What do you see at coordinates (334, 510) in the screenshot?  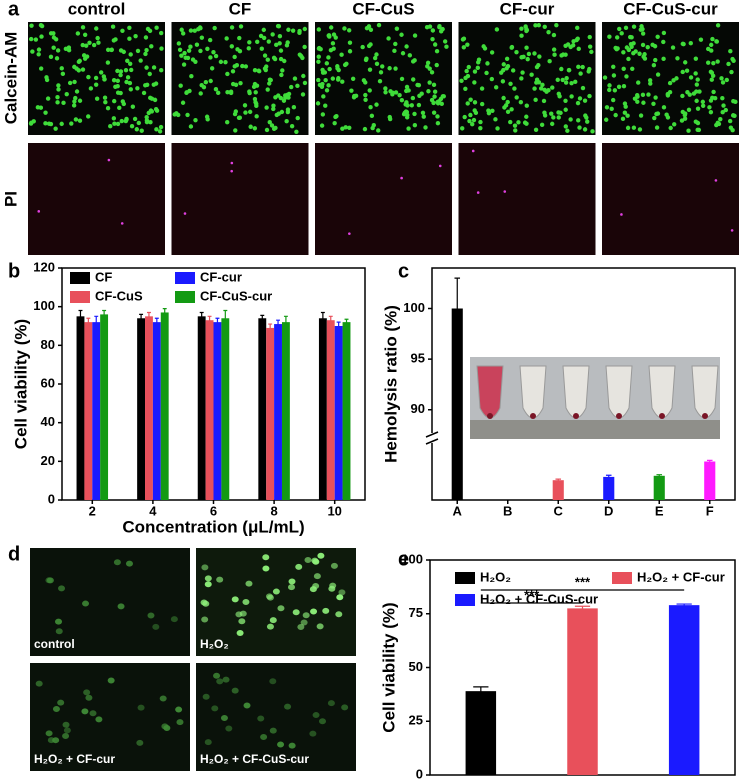 I see `x-tick-label: 10` at bounding box center [334, 510].